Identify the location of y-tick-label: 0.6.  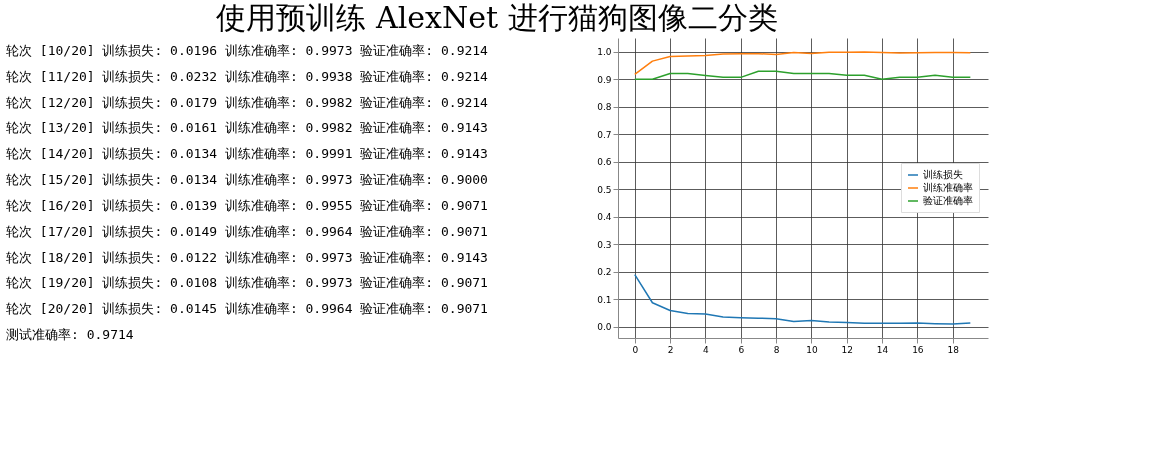
(604, 162).